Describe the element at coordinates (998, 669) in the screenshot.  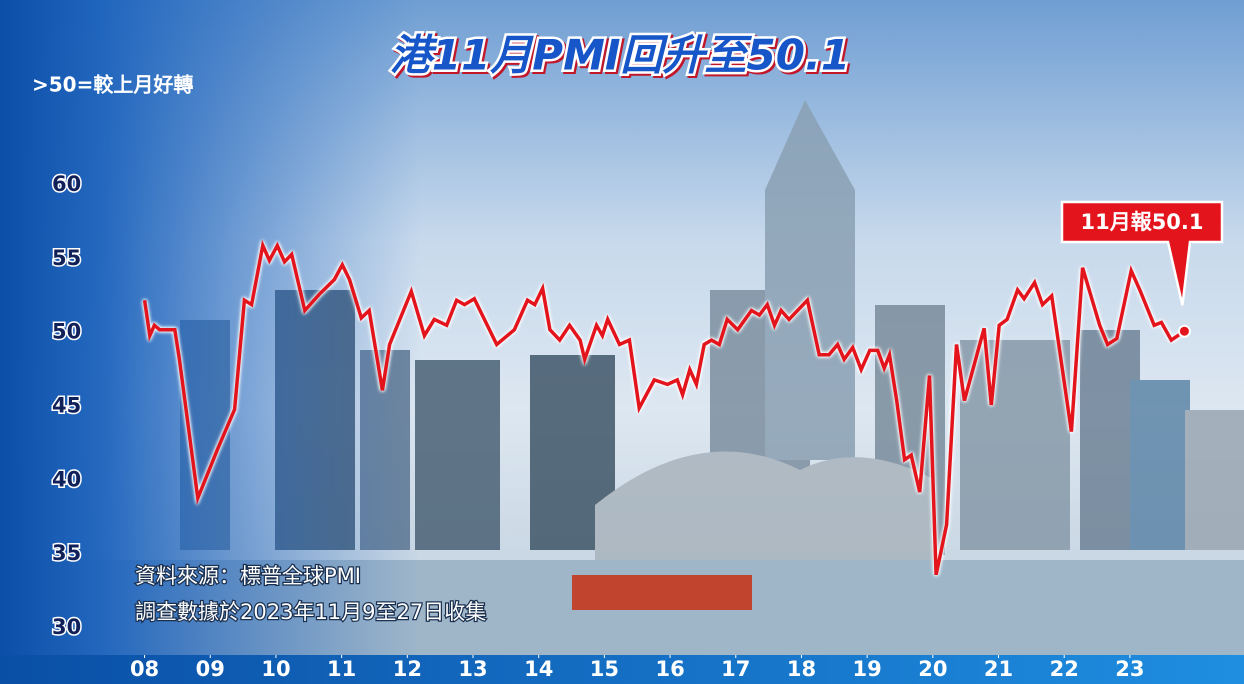
I see `x-tick-label: 21` at that location.